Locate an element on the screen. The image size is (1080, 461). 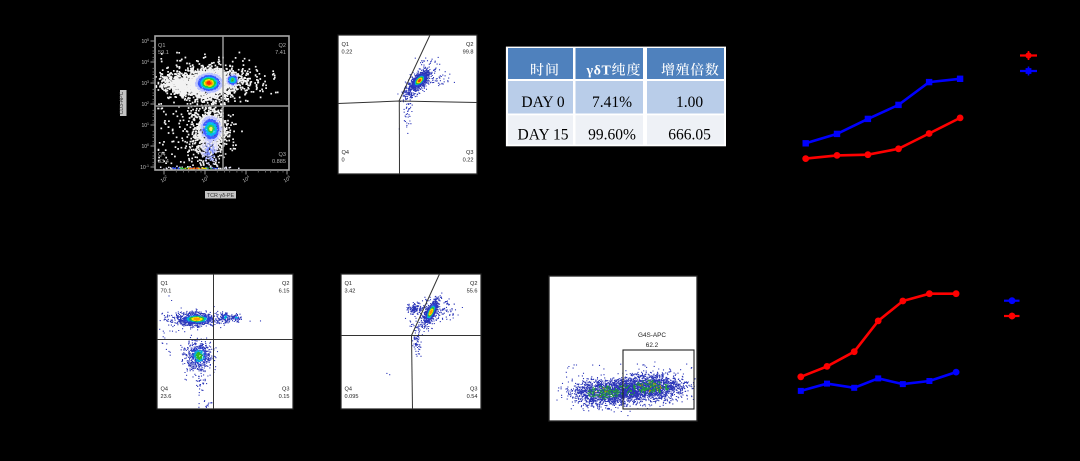
svg-text: DAY 0 is located at coordinates (542, 102).